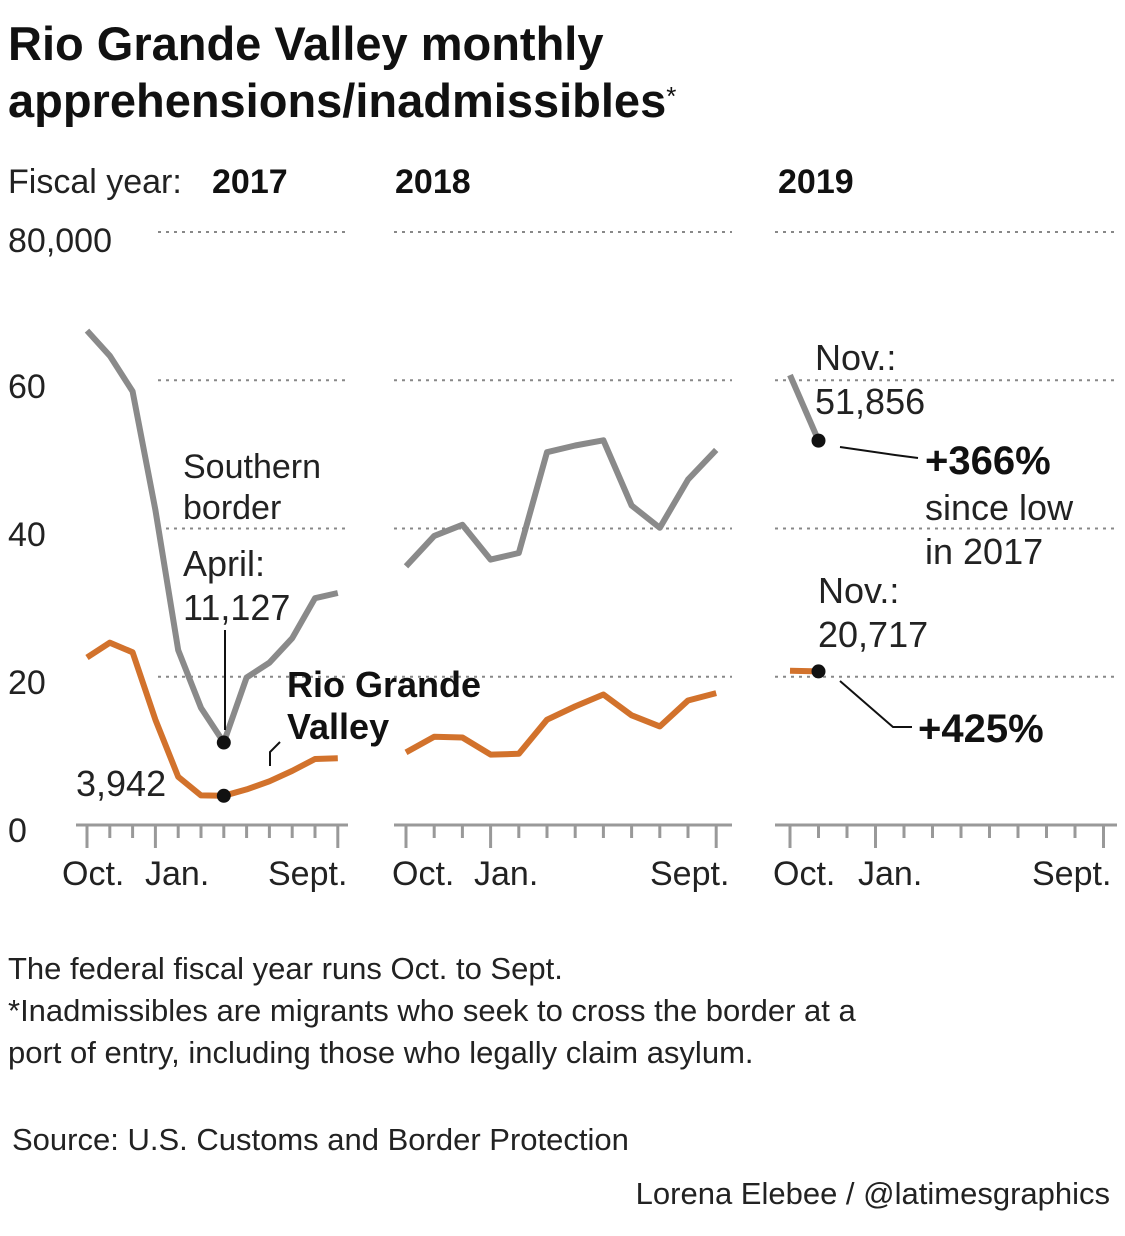  I want to click on nov-rgv-change: +425%, so click(981, 729).